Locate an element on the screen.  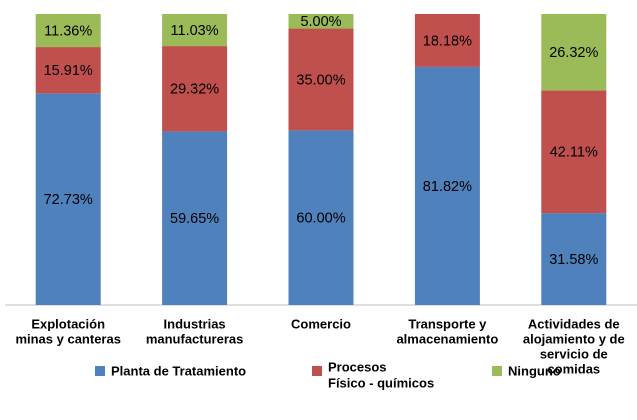
legend-label: Planta de Tratamiento is located at coordinates (178, 370).